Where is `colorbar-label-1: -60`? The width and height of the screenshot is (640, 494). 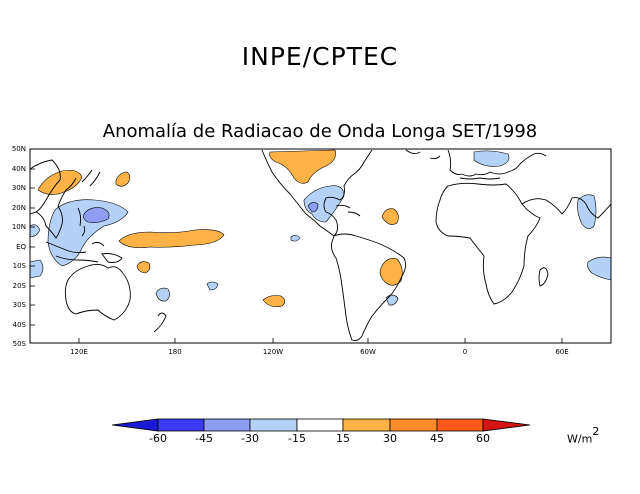 colorbar-label-1: -60 is located at coordinates (158, 438).